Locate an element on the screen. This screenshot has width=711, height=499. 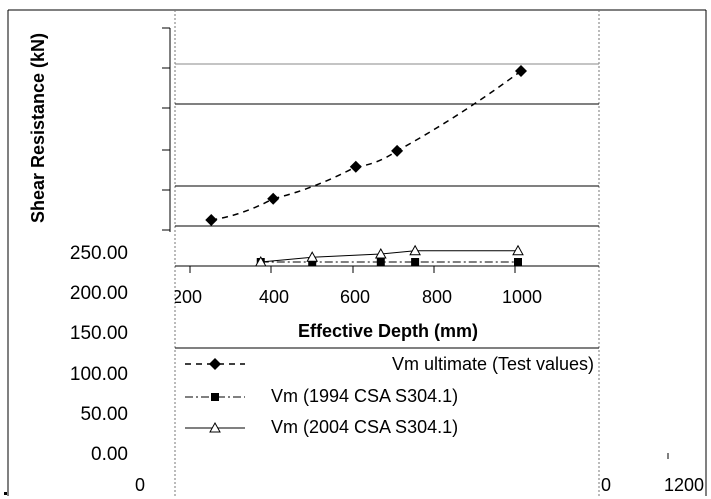
x-tick-label: 800 is located at coordinates (437, 297).